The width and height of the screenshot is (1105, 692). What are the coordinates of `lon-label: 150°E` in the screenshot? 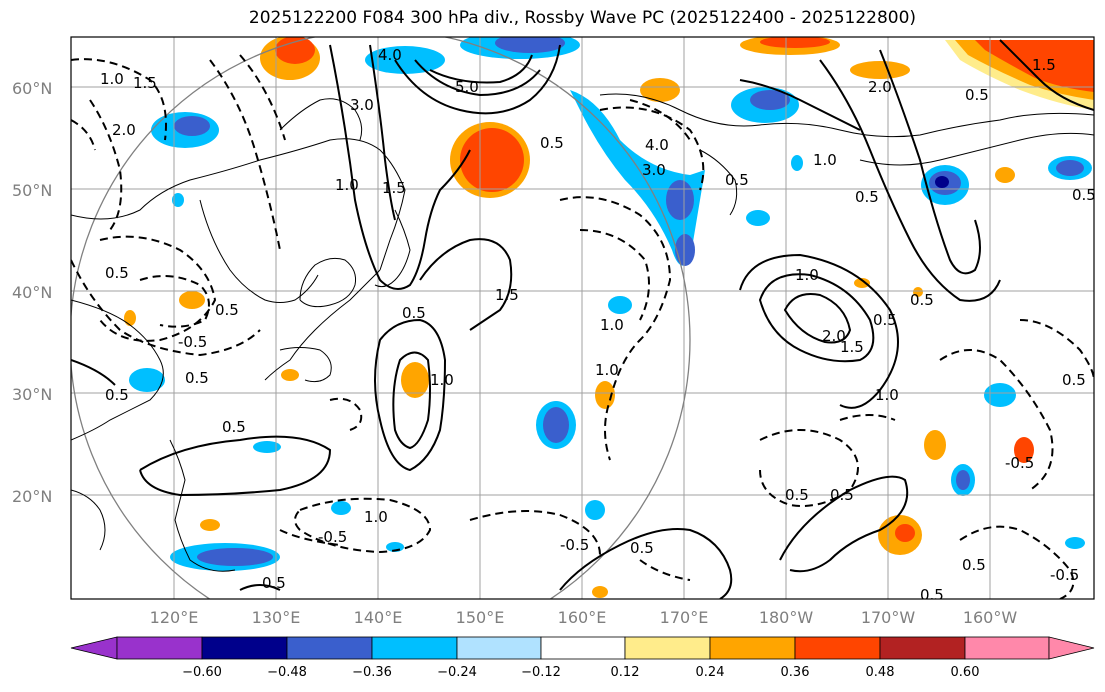 It's located at (480, 617).